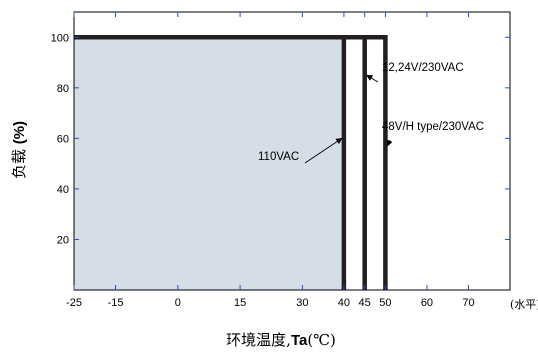  I want to click on x-tick-label: 50, so click(385, 303).